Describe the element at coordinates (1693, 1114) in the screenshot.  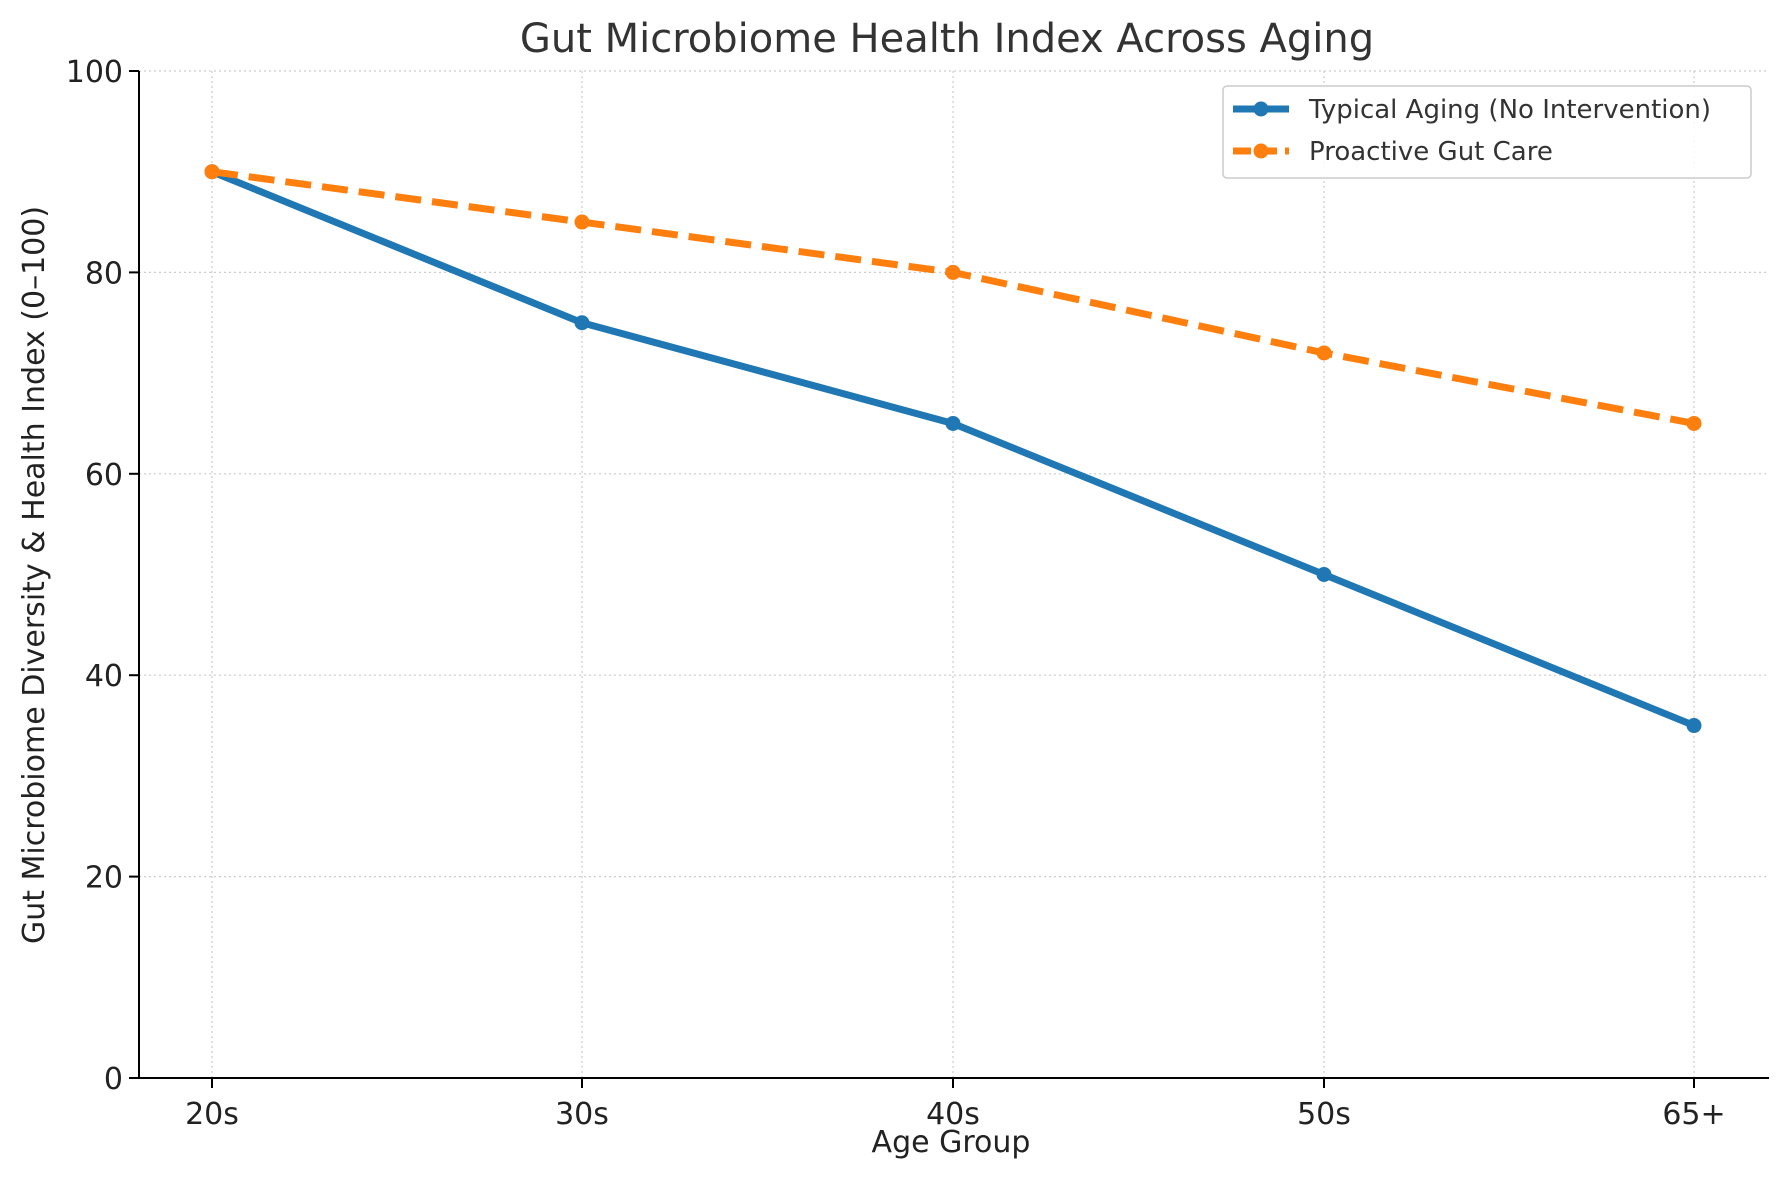
I see `x-tick-label: 65+` at that location.